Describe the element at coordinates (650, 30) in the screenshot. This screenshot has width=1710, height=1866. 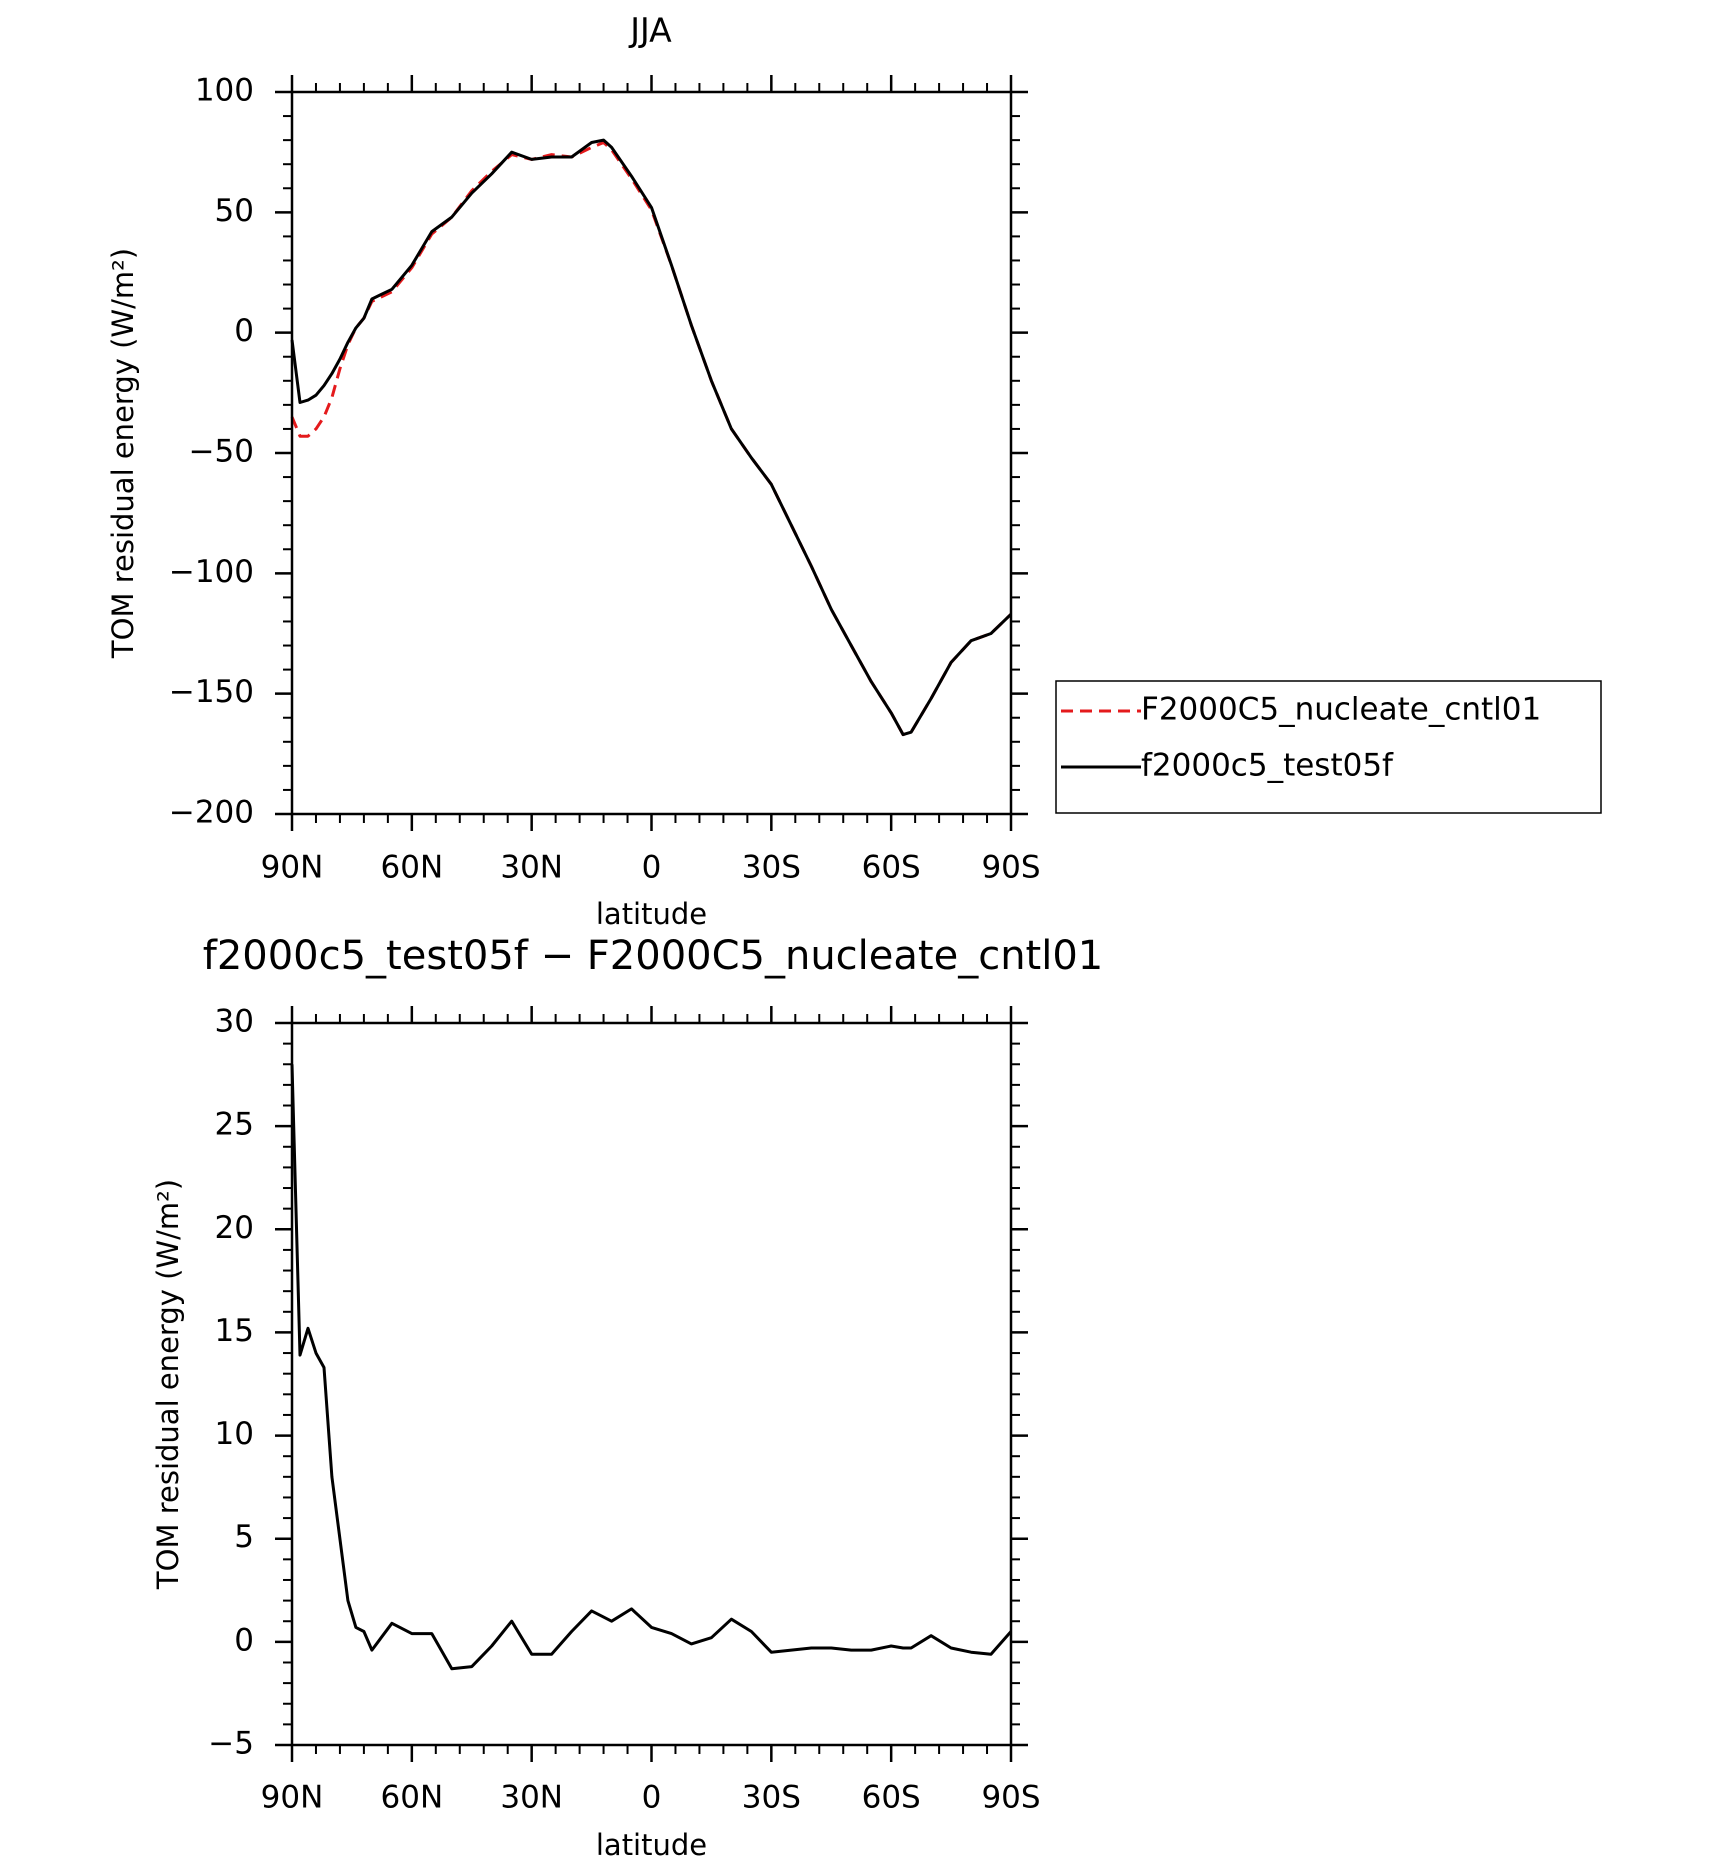
I see `chart-title: JJA` at that location.